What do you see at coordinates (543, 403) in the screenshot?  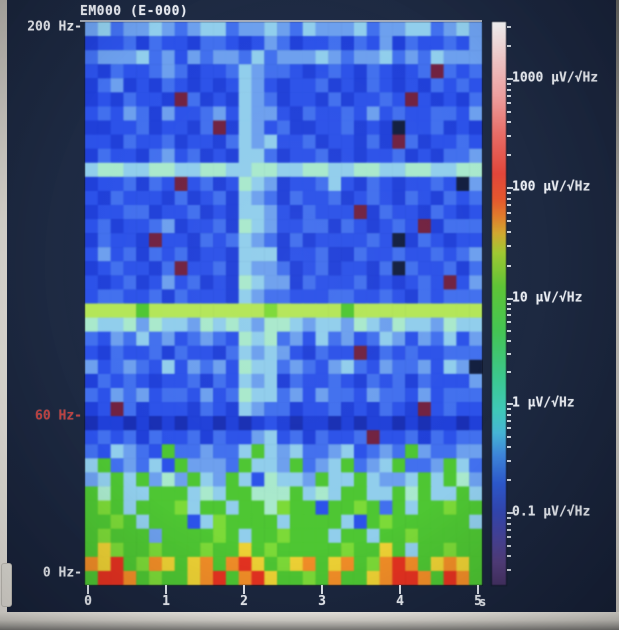 I see `colorbar-label: 1 μV/√Hz` at bounding box center [543, 403].